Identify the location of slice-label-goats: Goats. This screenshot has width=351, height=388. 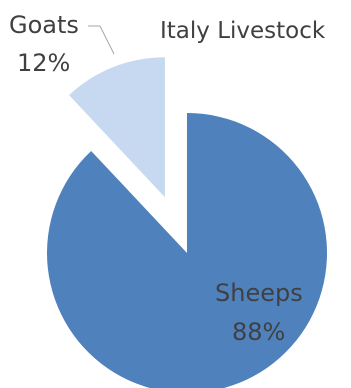
(44, 25).